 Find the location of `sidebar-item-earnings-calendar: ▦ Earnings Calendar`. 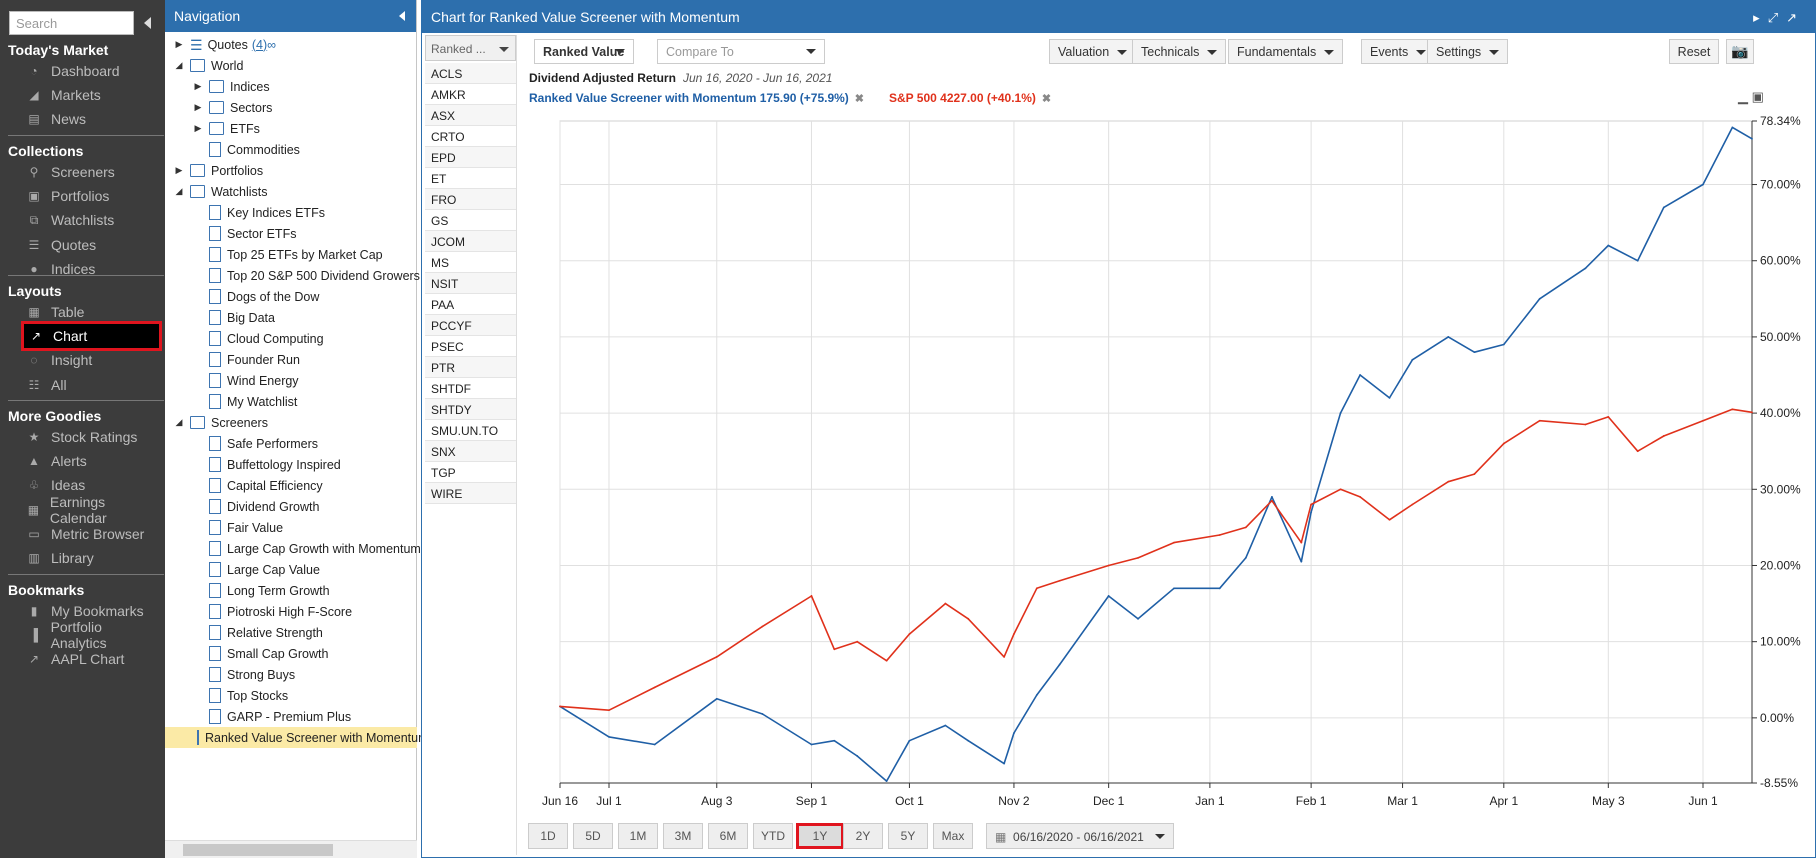

sidebar-item-earnings-calendar: ▦ Earnings Calendar is located at coordinates (92, 510).